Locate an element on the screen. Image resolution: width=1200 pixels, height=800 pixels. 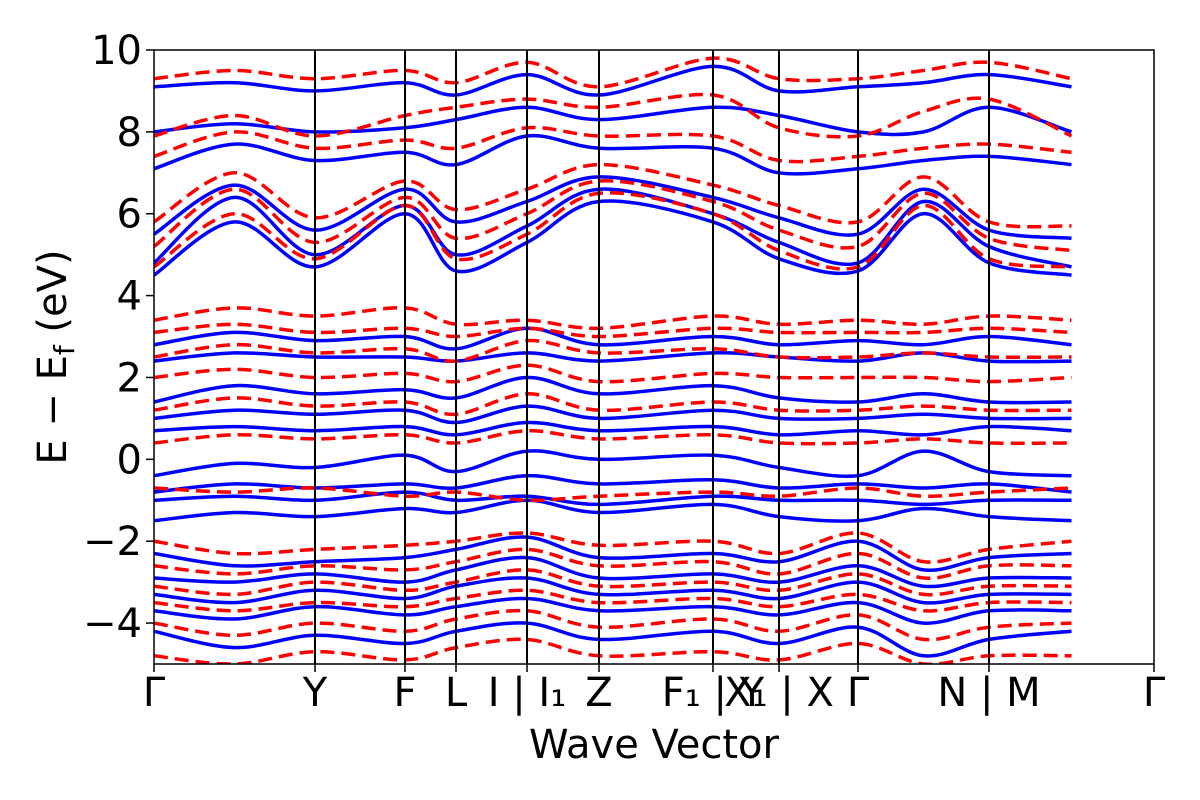
x-tick-label: Y is located at coordinates (315, 693).